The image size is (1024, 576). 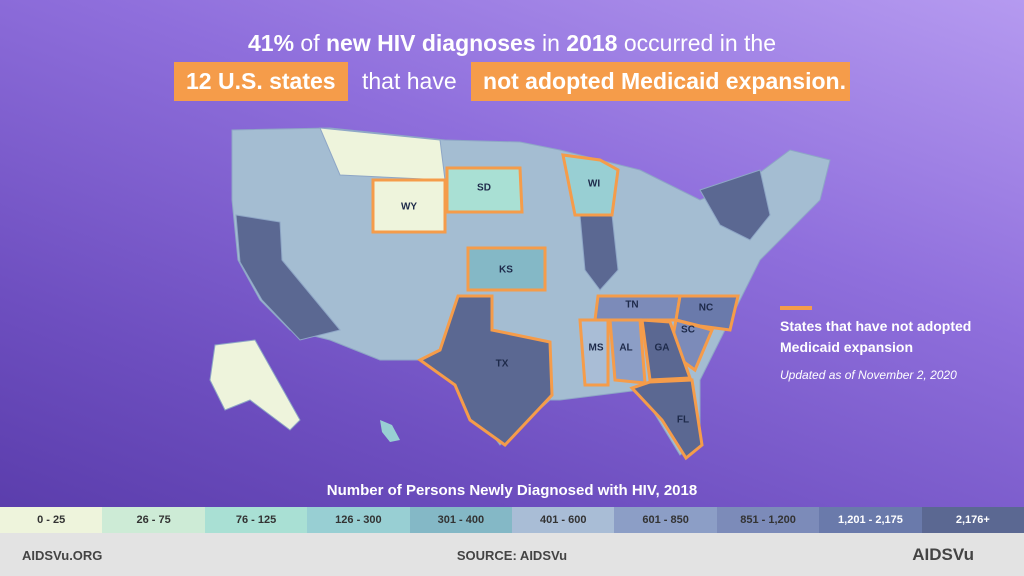 What do you see at coordinates (596, 348) in the screenshot?
I see `state-label: MS` at bounding box center [596, 348].